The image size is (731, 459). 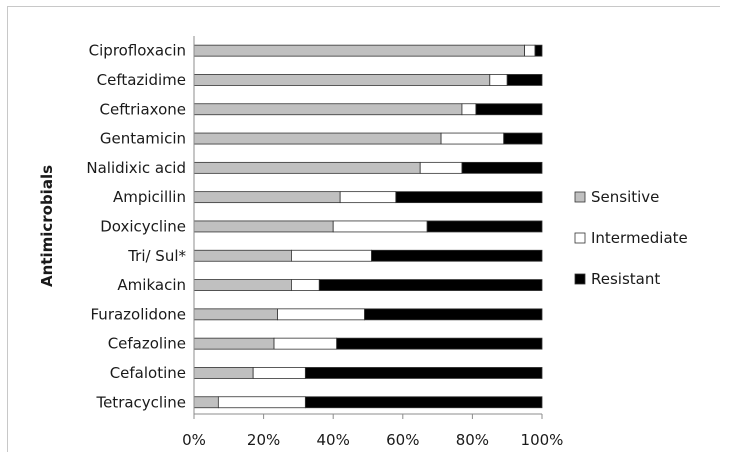 I want to click on legend-swatch-resistant, so click(x=580, y=279).